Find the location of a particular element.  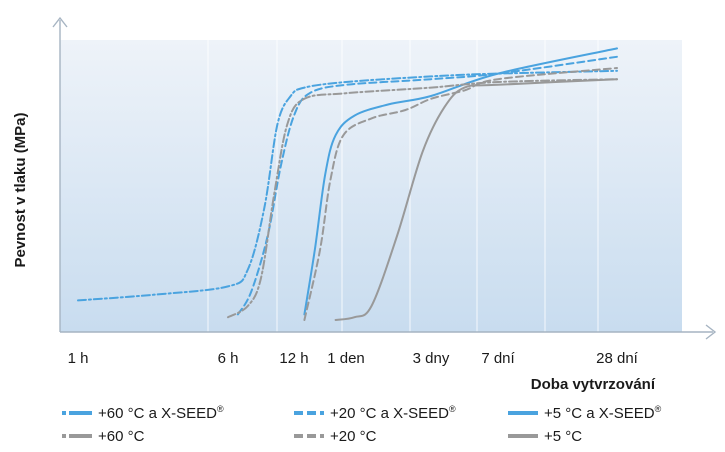

x-tick-label: 28 dní is located at coordinates (617, 358).